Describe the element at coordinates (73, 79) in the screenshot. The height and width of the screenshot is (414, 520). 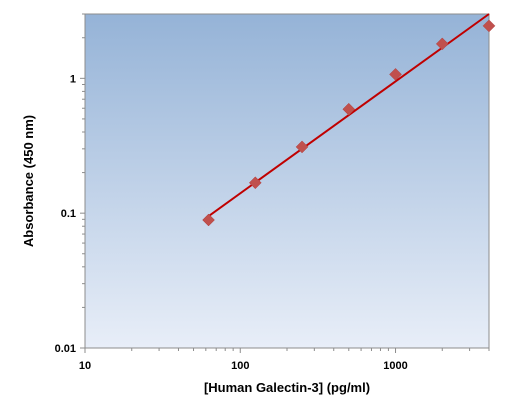
I see `y-tick-label: 1` at that location.